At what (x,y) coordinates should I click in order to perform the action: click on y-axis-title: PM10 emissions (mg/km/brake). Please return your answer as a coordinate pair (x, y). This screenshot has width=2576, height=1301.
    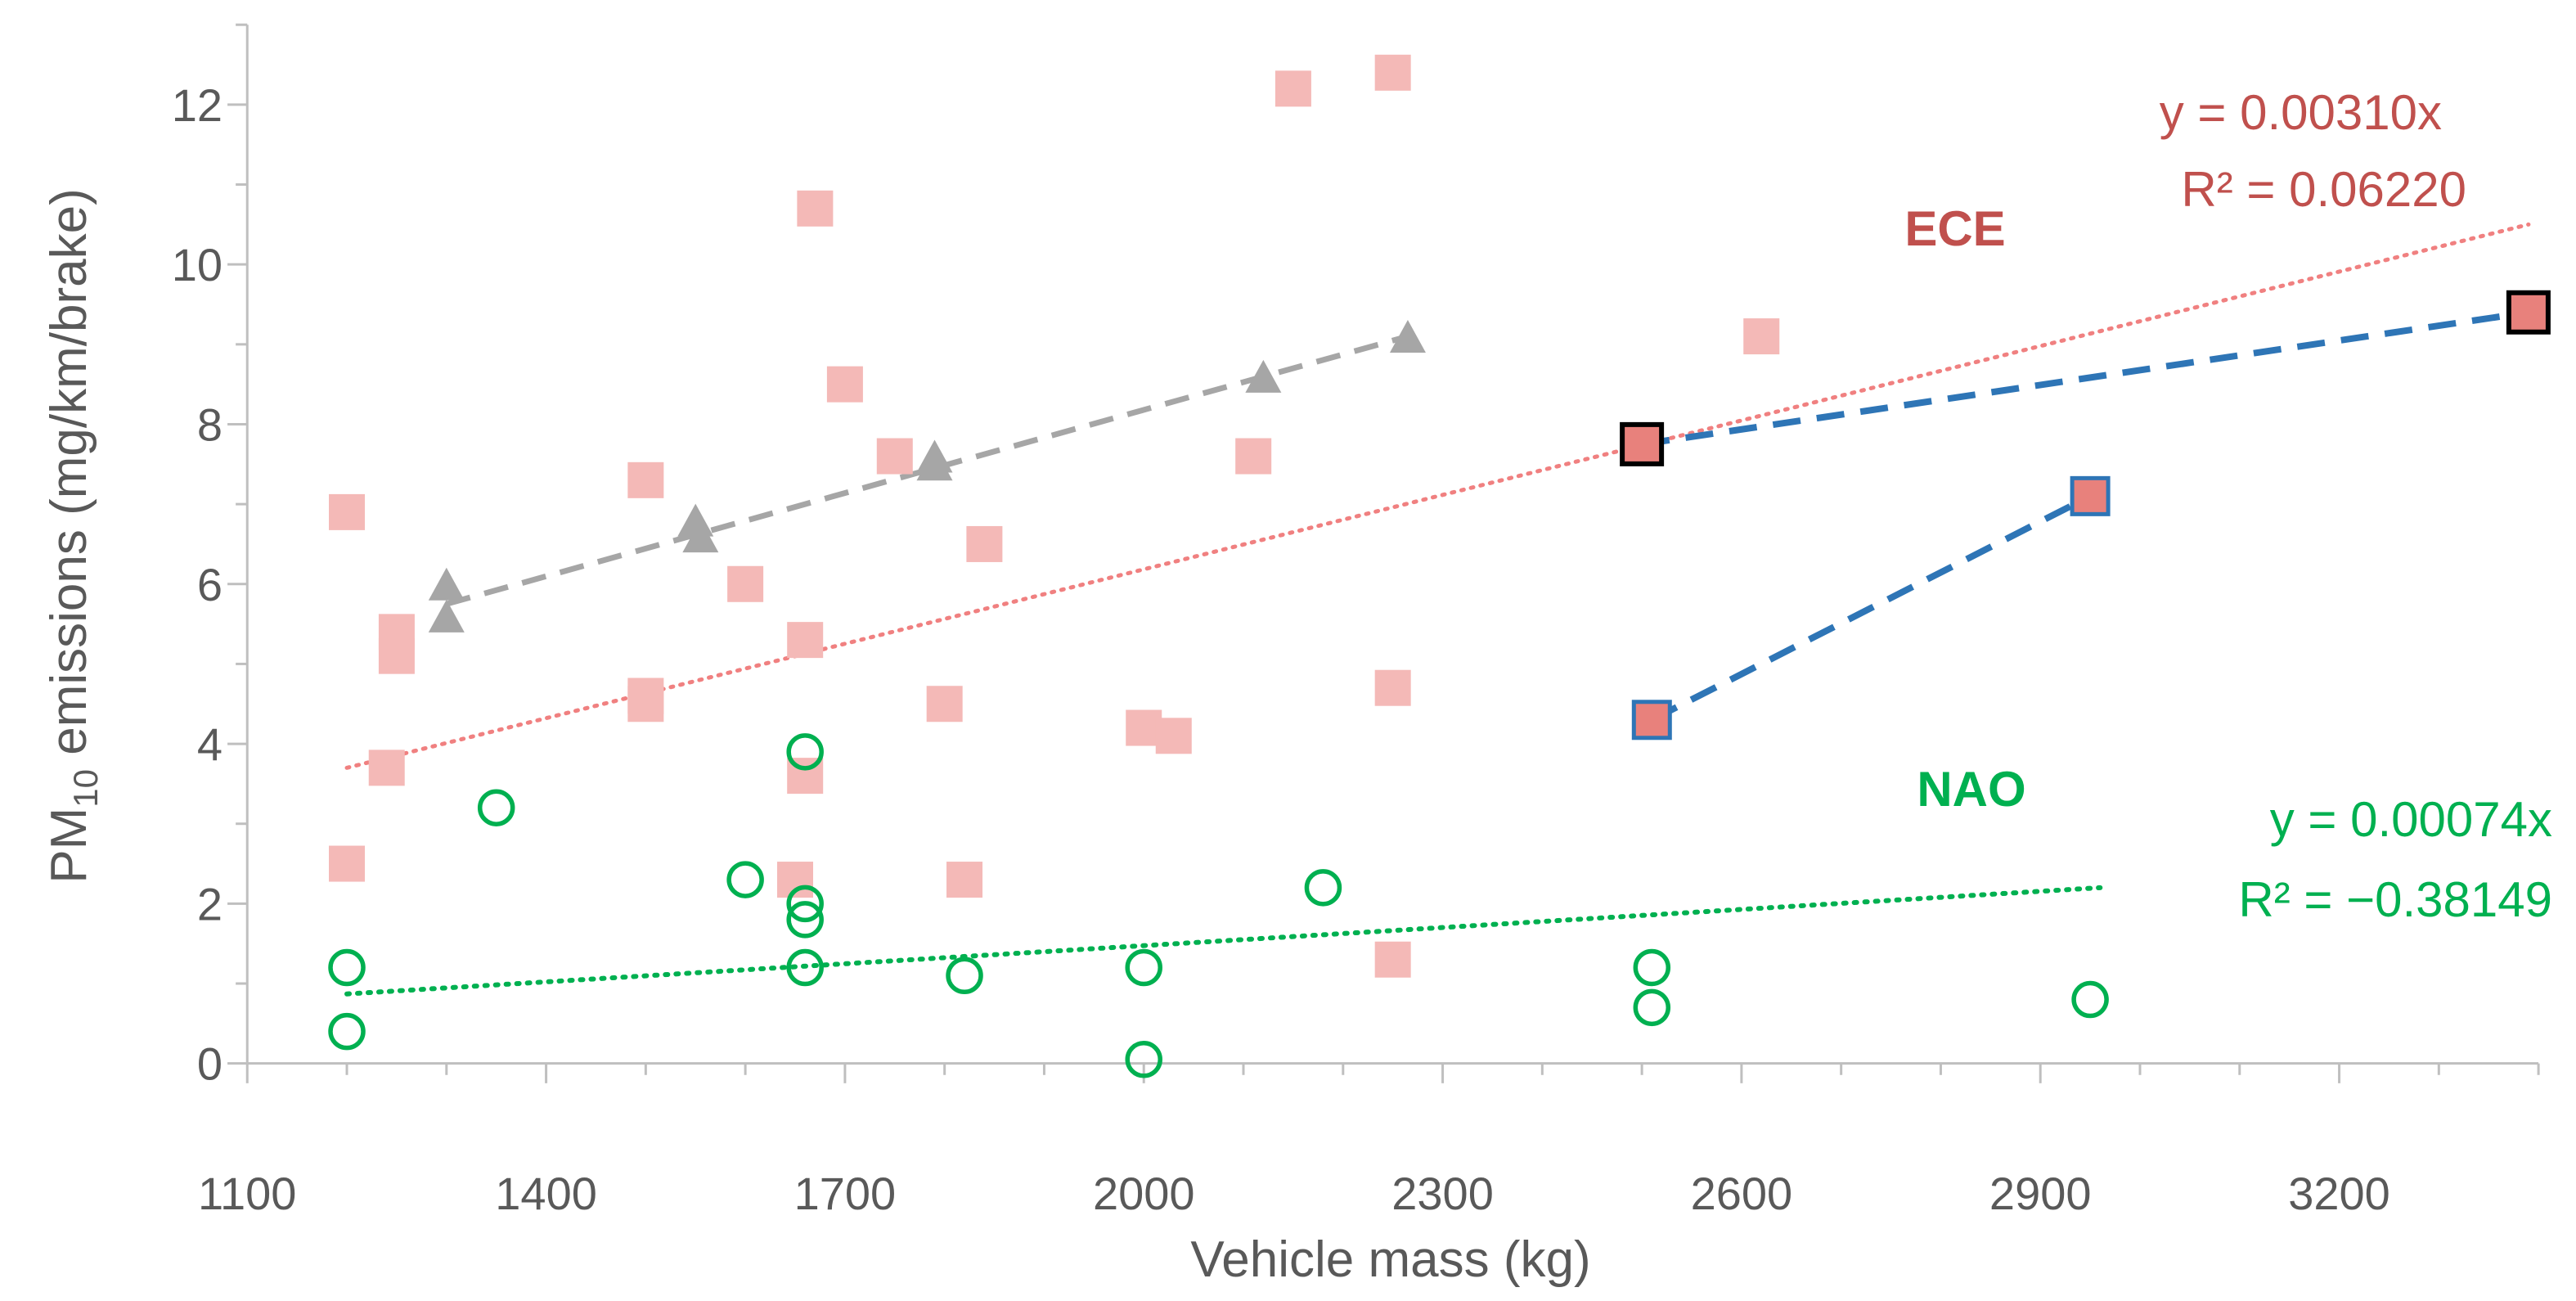
    Looking at the image, I should click on (73, 535).